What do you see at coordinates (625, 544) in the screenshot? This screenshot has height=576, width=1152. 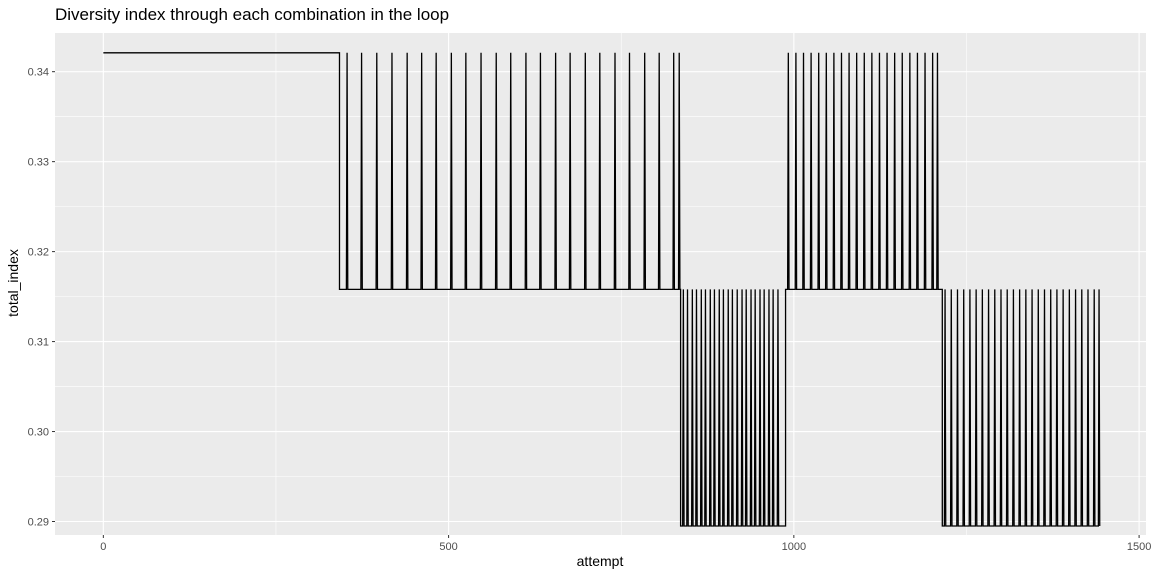 I see `x-axis: 0 500 1000 1500` at bounding box center [625, 544].